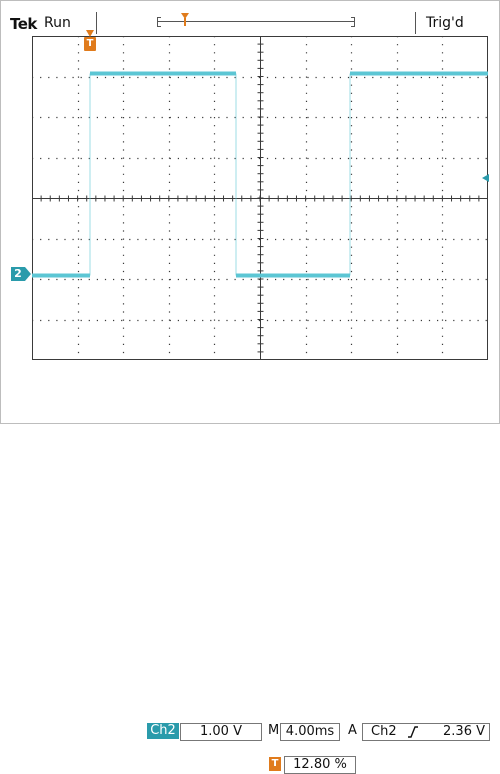 Image resolution: width=500 pixels, height=774 pixels. I want to click on time-per-div: 4.00ms, so click(310, 732).